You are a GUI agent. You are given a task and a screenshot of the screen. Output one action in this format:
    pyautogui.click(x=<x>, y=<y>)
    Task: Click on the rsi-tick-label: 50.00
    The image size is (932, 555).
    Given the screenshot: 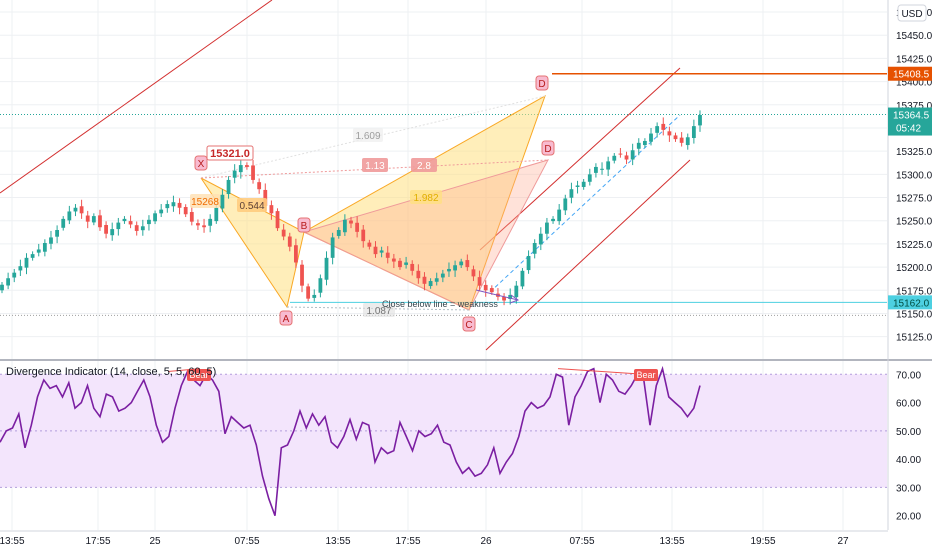 What is the action you would take?
    pyautogui.click(x=908, y=432)
    